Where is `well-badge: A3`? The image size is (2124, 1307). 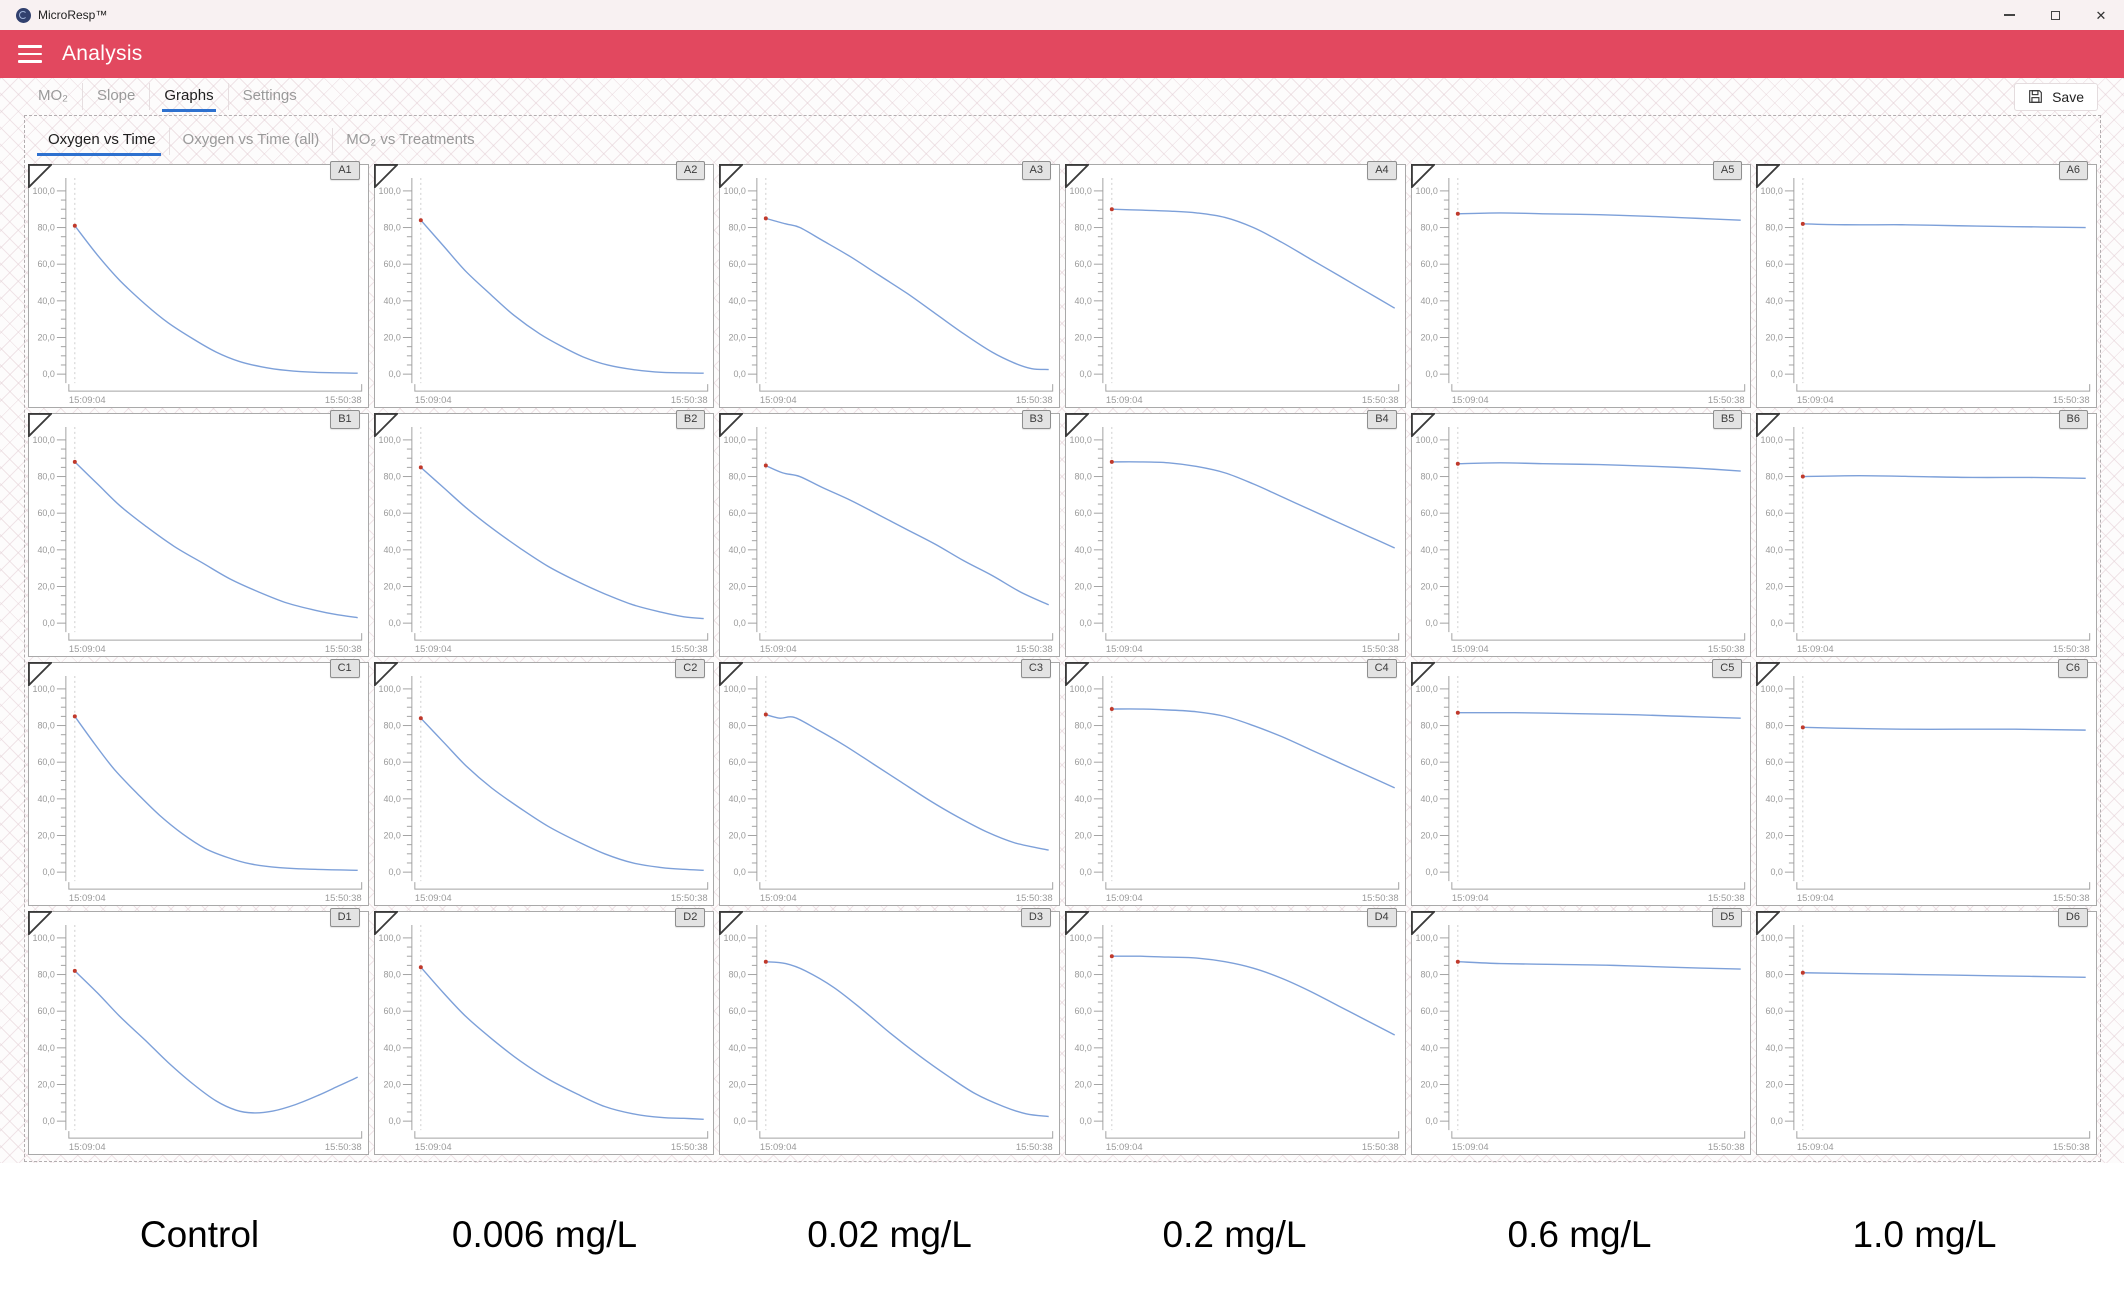
well-badge: A3 is located at coordinates (1036, 170).